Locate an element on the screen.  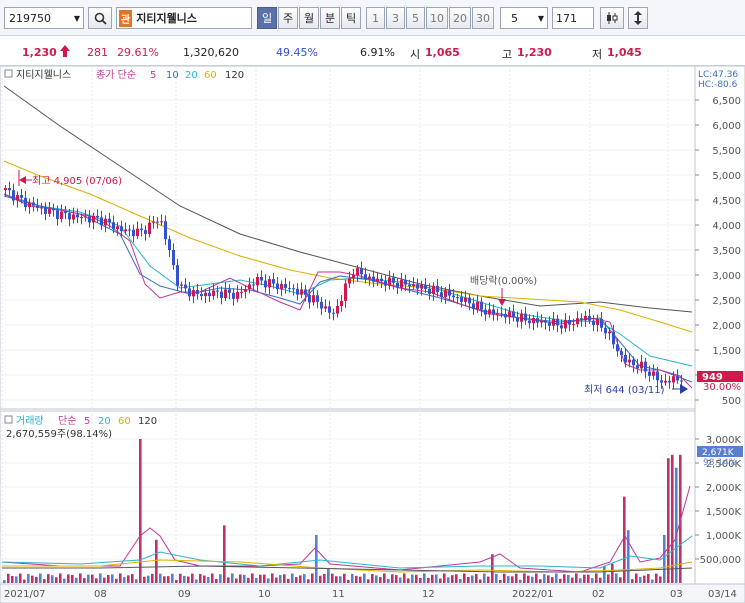
search-button is located at coordinates (100, 18).